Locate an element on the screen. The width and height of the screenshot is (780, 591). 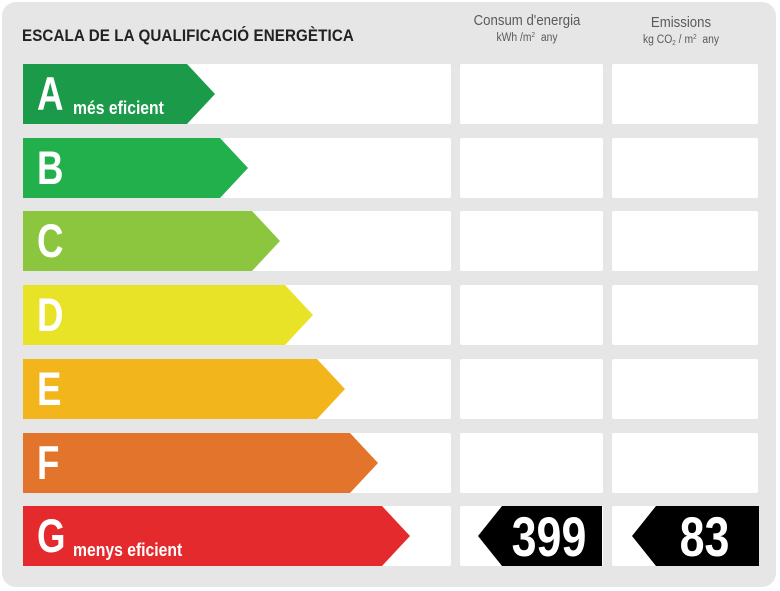
emissions-column-title: Emissions is located at coordinates (681, 22).